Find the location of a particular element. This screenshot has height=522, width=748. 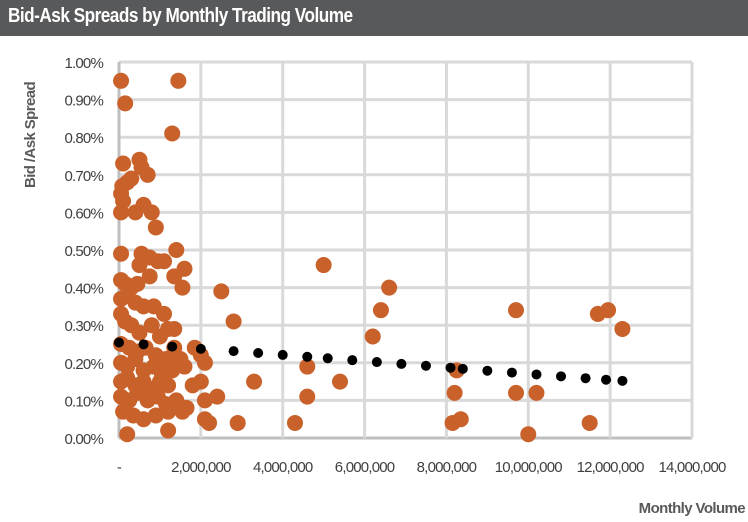

y-tick-label: 0.20% is located at coordinates (83, 364).